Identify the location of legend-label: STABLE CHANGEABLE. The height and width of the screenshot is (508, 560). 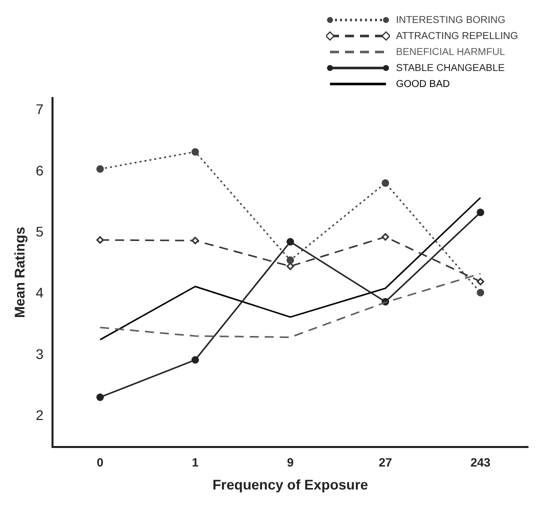
(450, 68).